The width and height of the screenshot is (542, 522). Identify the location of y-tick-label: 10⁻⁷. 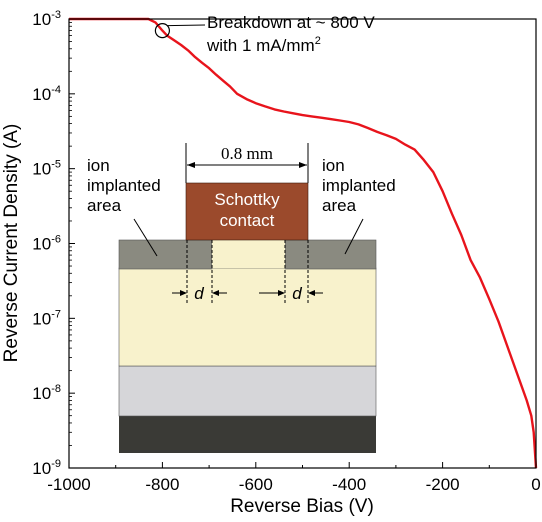
(46, 318).